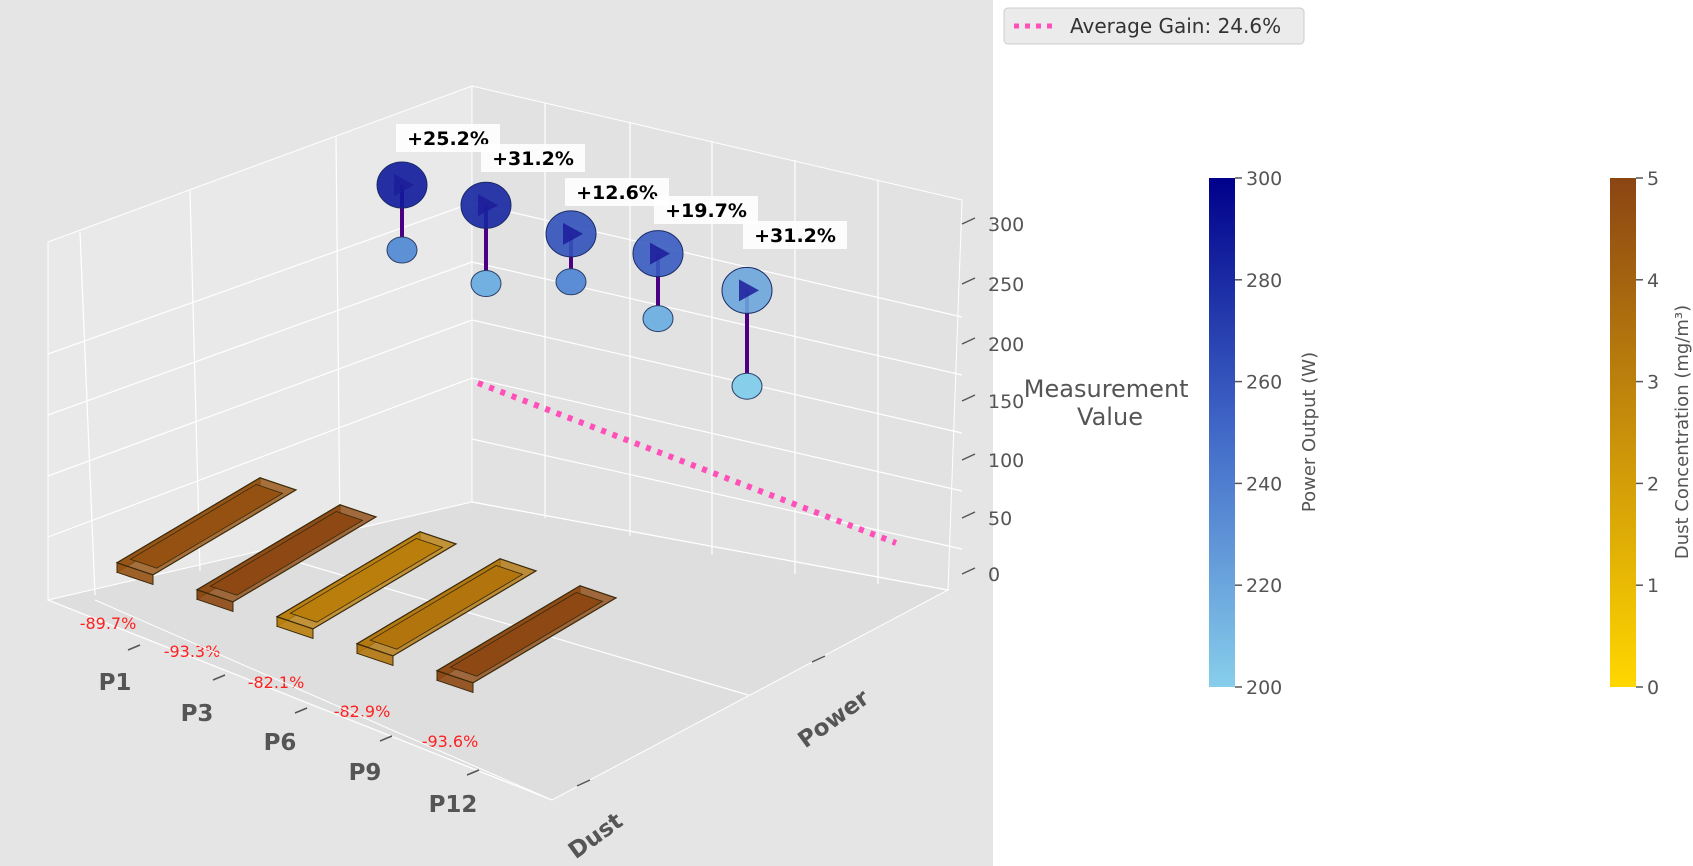 Image resolution: width=1693 pixels, height=866 pixels. What do you see at coordinates (473, 772) in the screenshot?
I see `panel-tick-P12` at bounding box center [473, 772].